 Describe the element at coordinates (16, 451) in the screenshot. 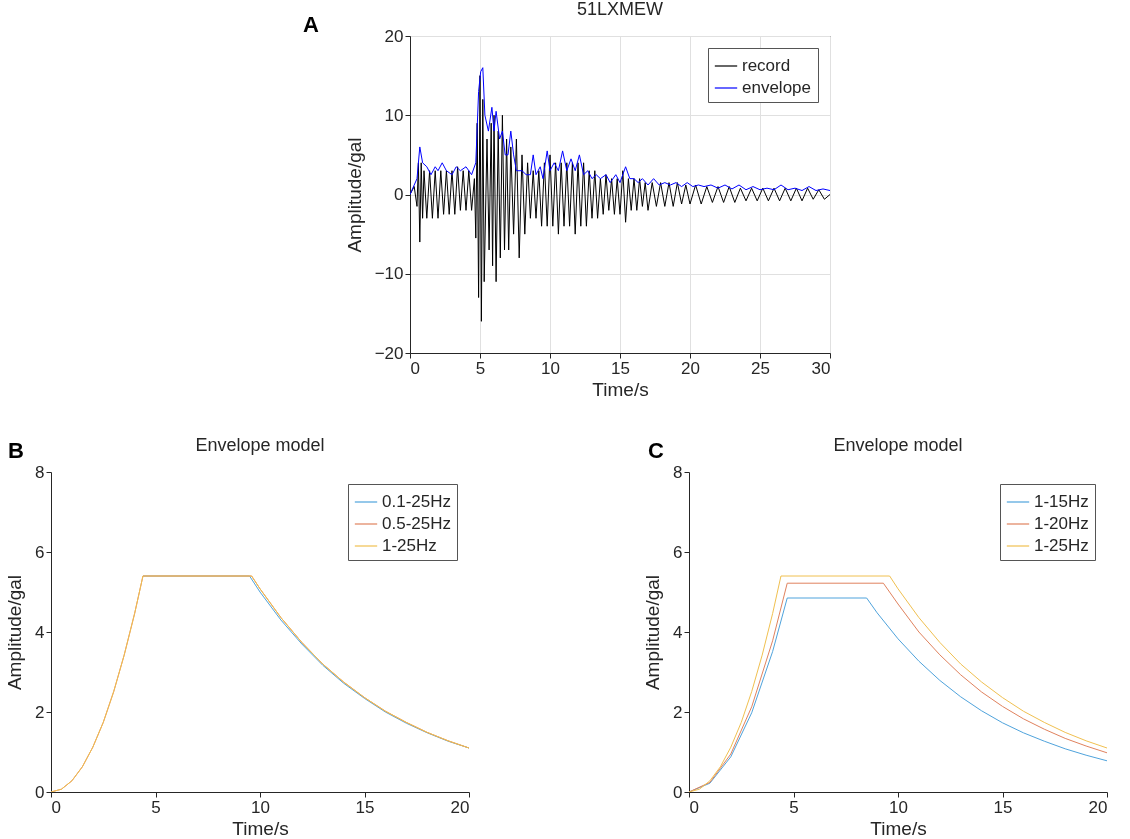

I see `text: B` at that location.